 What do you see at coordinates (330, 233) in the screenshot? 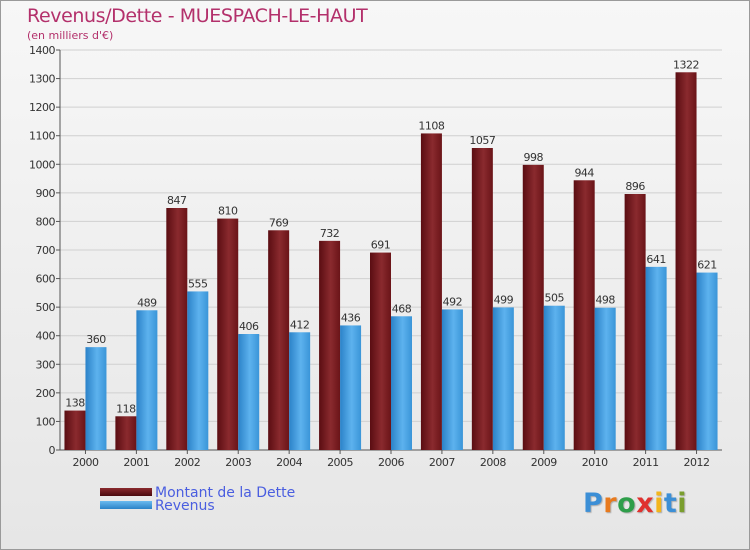
I see `data-label: 732` at bounding box center [330, 233].